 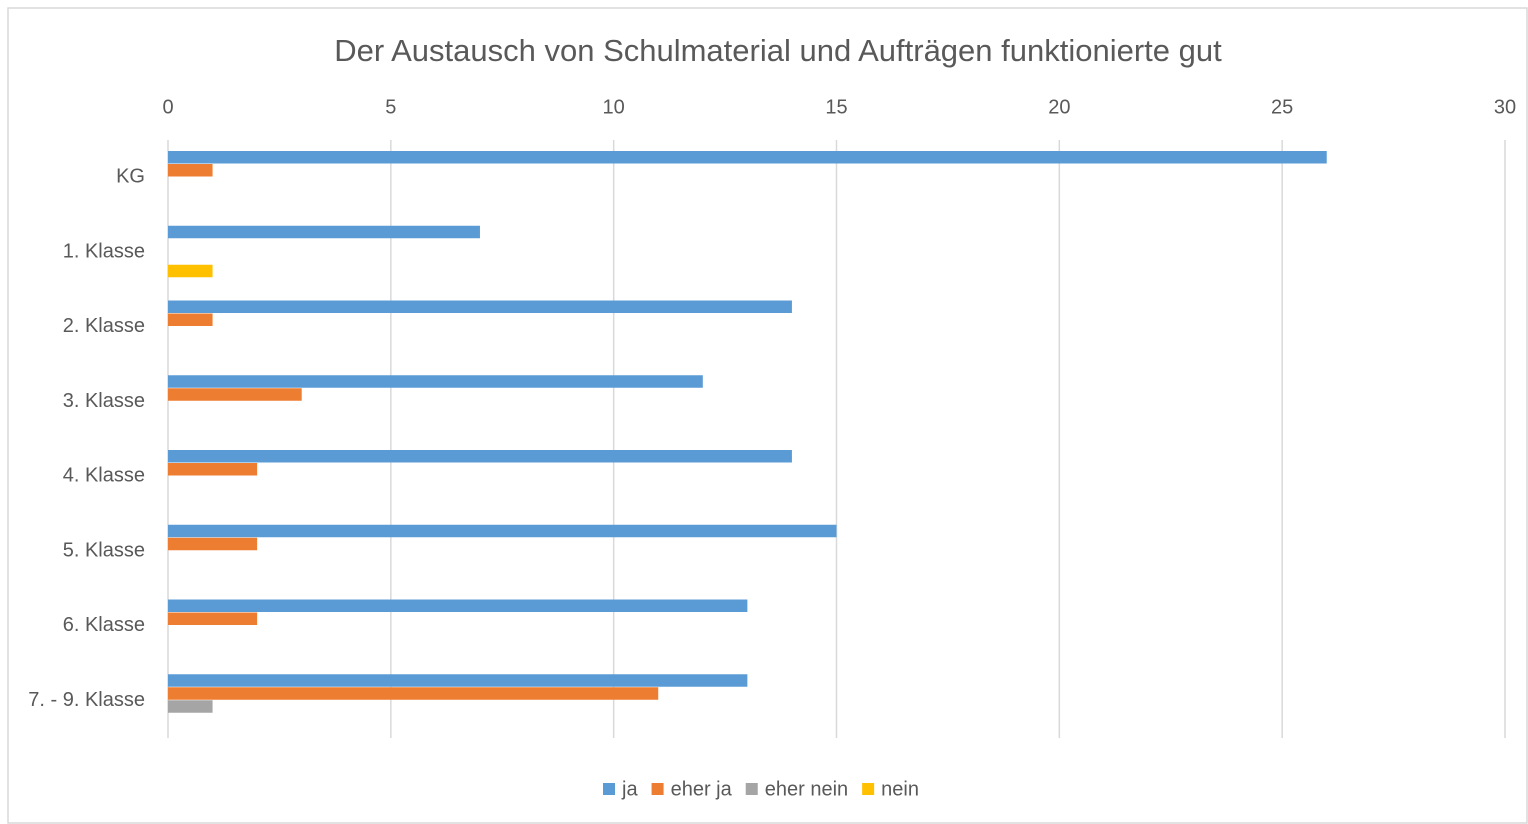 What do you see at coordinates (836, 107) in the screenshot?
I see `x-tick-label: 15` at bounding box center [836, 107].